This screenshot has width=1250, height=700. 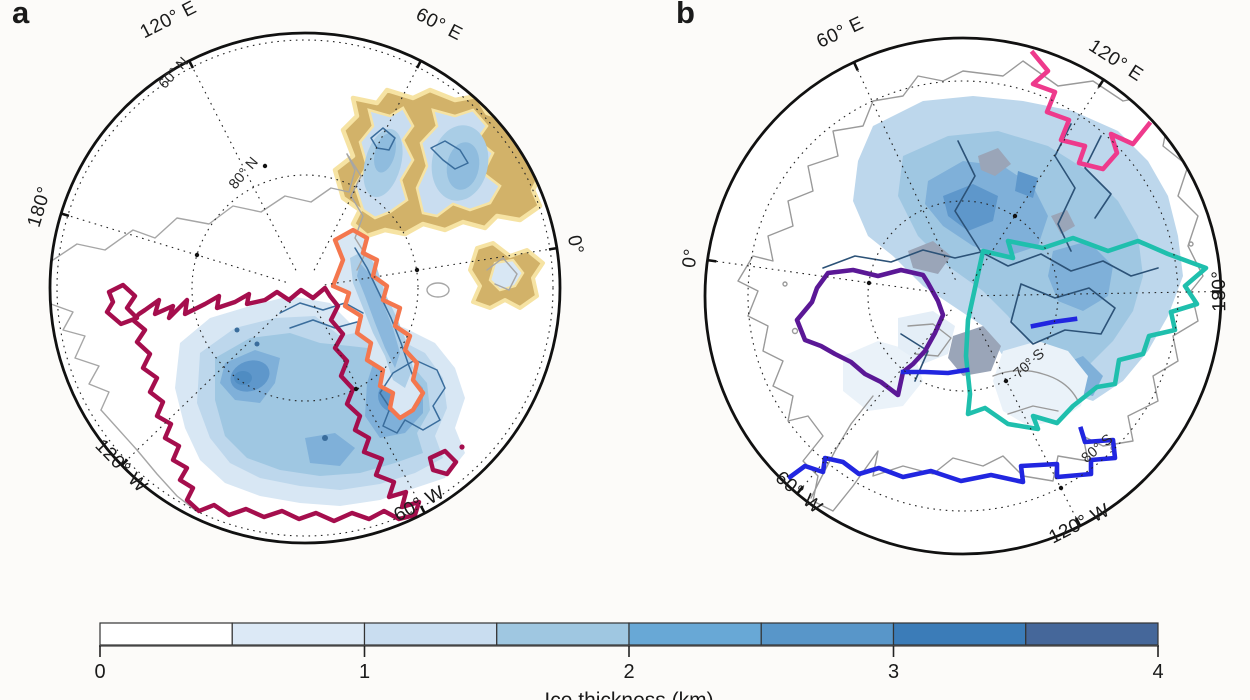 I want to click on panel-a-letter: a, so click(x=21, y=15).